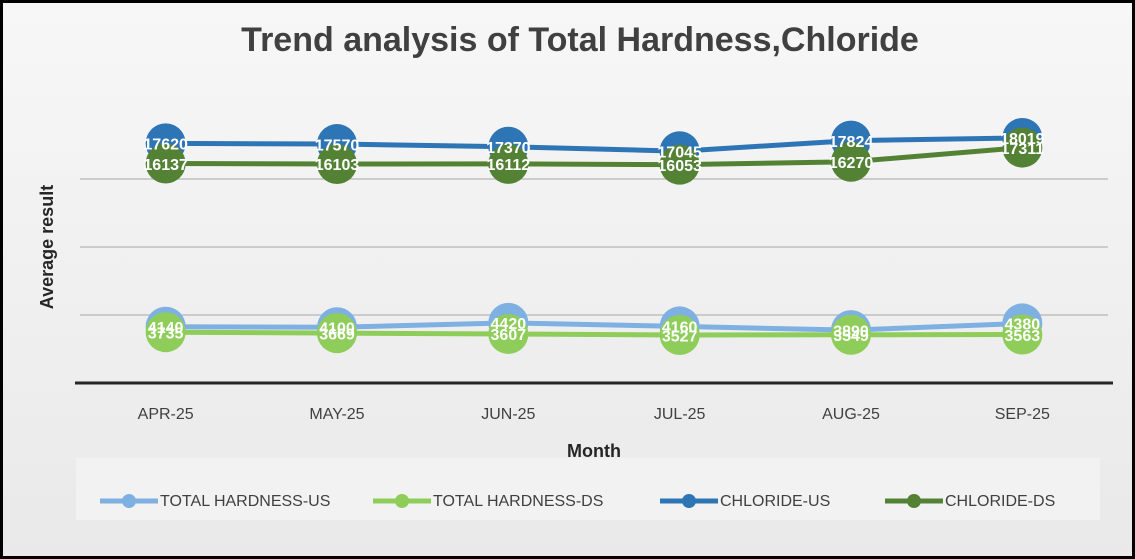 The width and height of the screenshot is (1135, 559). What do you see at coordinates (679, 152) in the screenshot?
I see `data-label: 17045` at bounding box center [679, 152].